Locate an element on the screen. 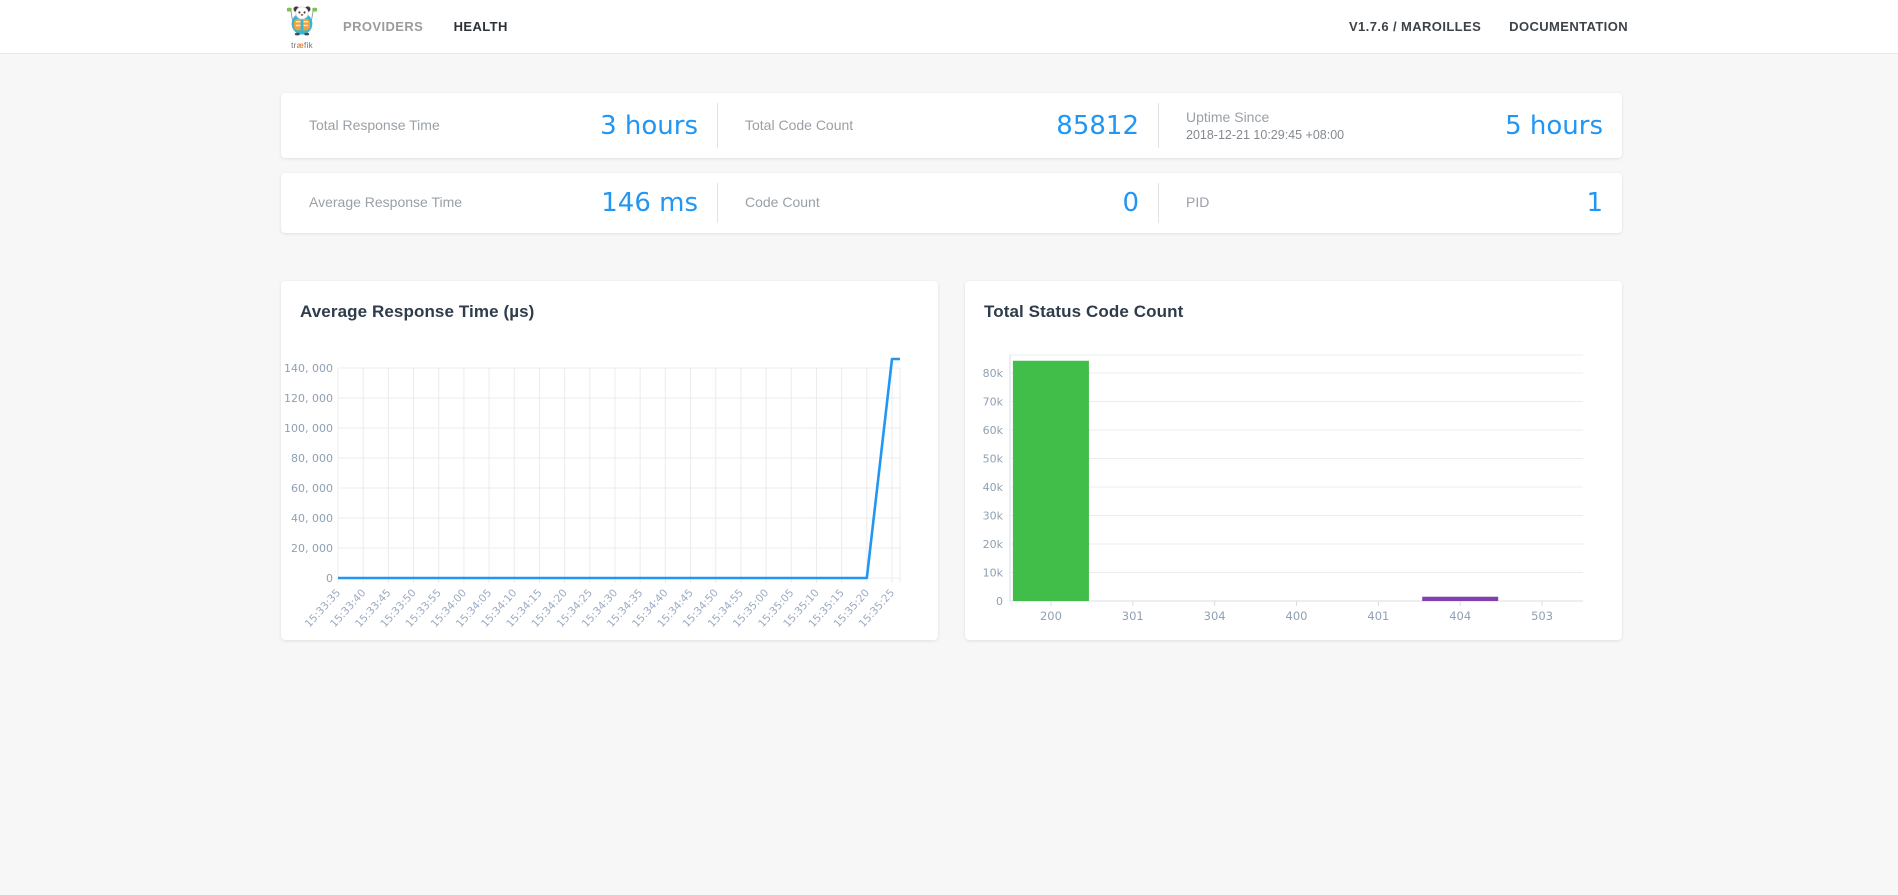 Image resolution: width=1898 pixels, height=895 pixels. response-chart-title: Average Response Time (µs) is located at coordinates (417, 311).